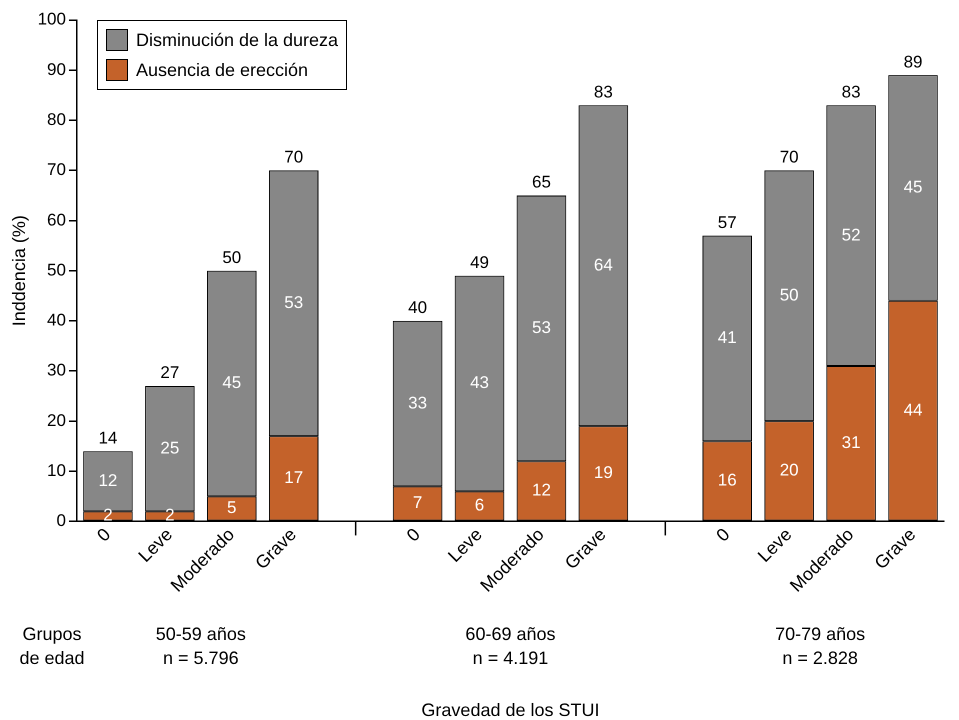 This screenshot has width=959, height=720. I want to click on text: 50-59 años n = 5.796, so click(201, 646).